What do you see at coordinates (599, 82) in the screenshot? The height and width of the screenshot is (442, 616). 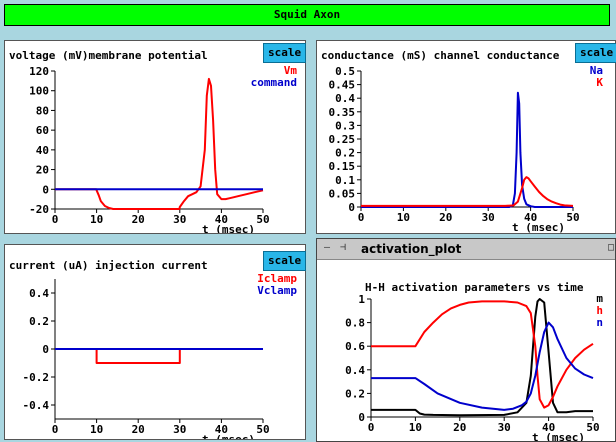 I see `legend-k: K` at bounding box center [599, 82].